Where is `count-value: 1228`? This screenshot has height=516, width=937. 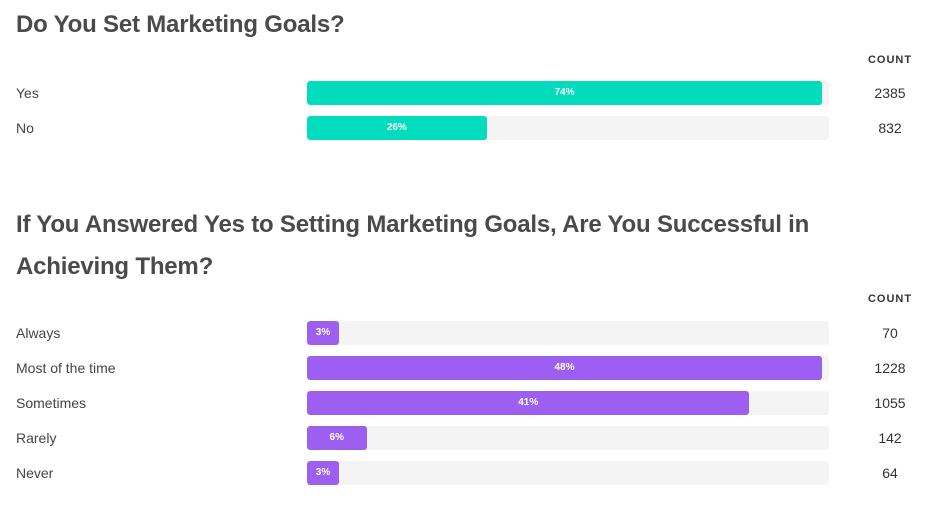
count-value: 1228 is located at coordinates (890, 368).